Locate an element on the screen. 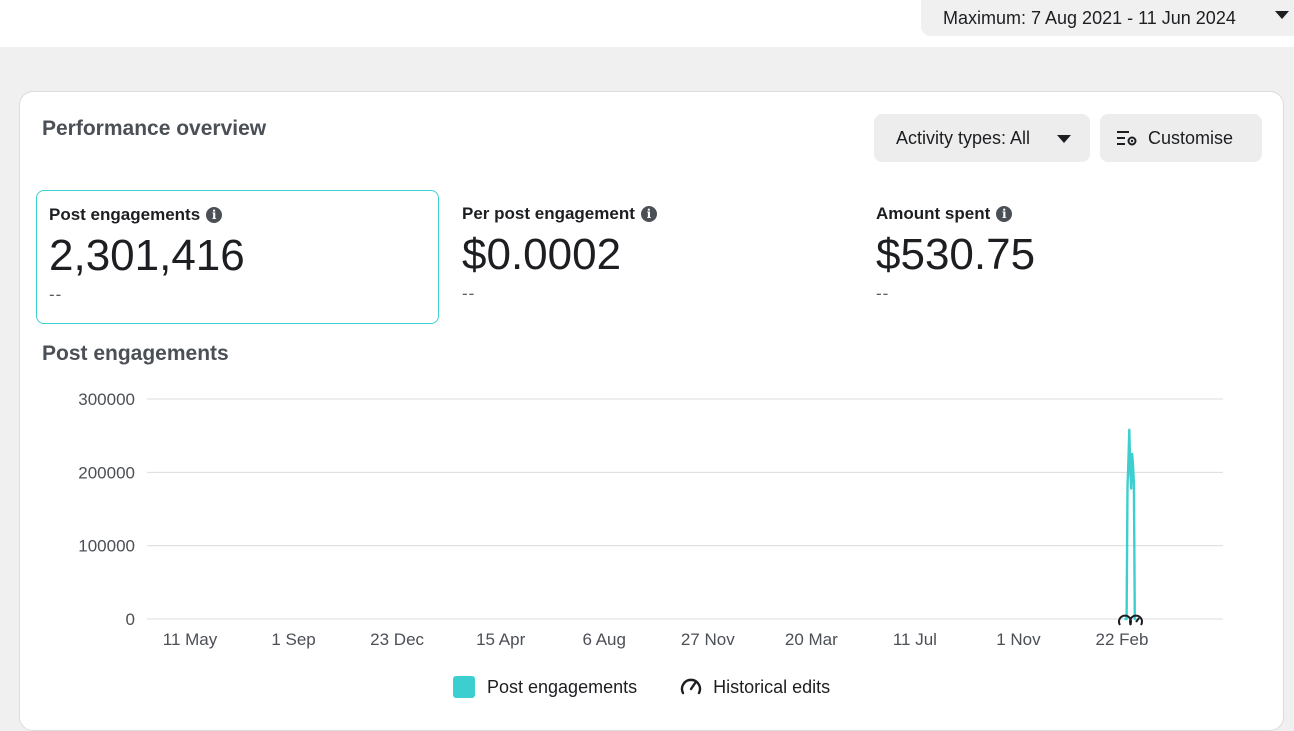 The height and width of the screenshot is (731, 1294). metric-per-post-engagement: Per post engagement i $0.0002 -- is located at coordinates (651, 257).